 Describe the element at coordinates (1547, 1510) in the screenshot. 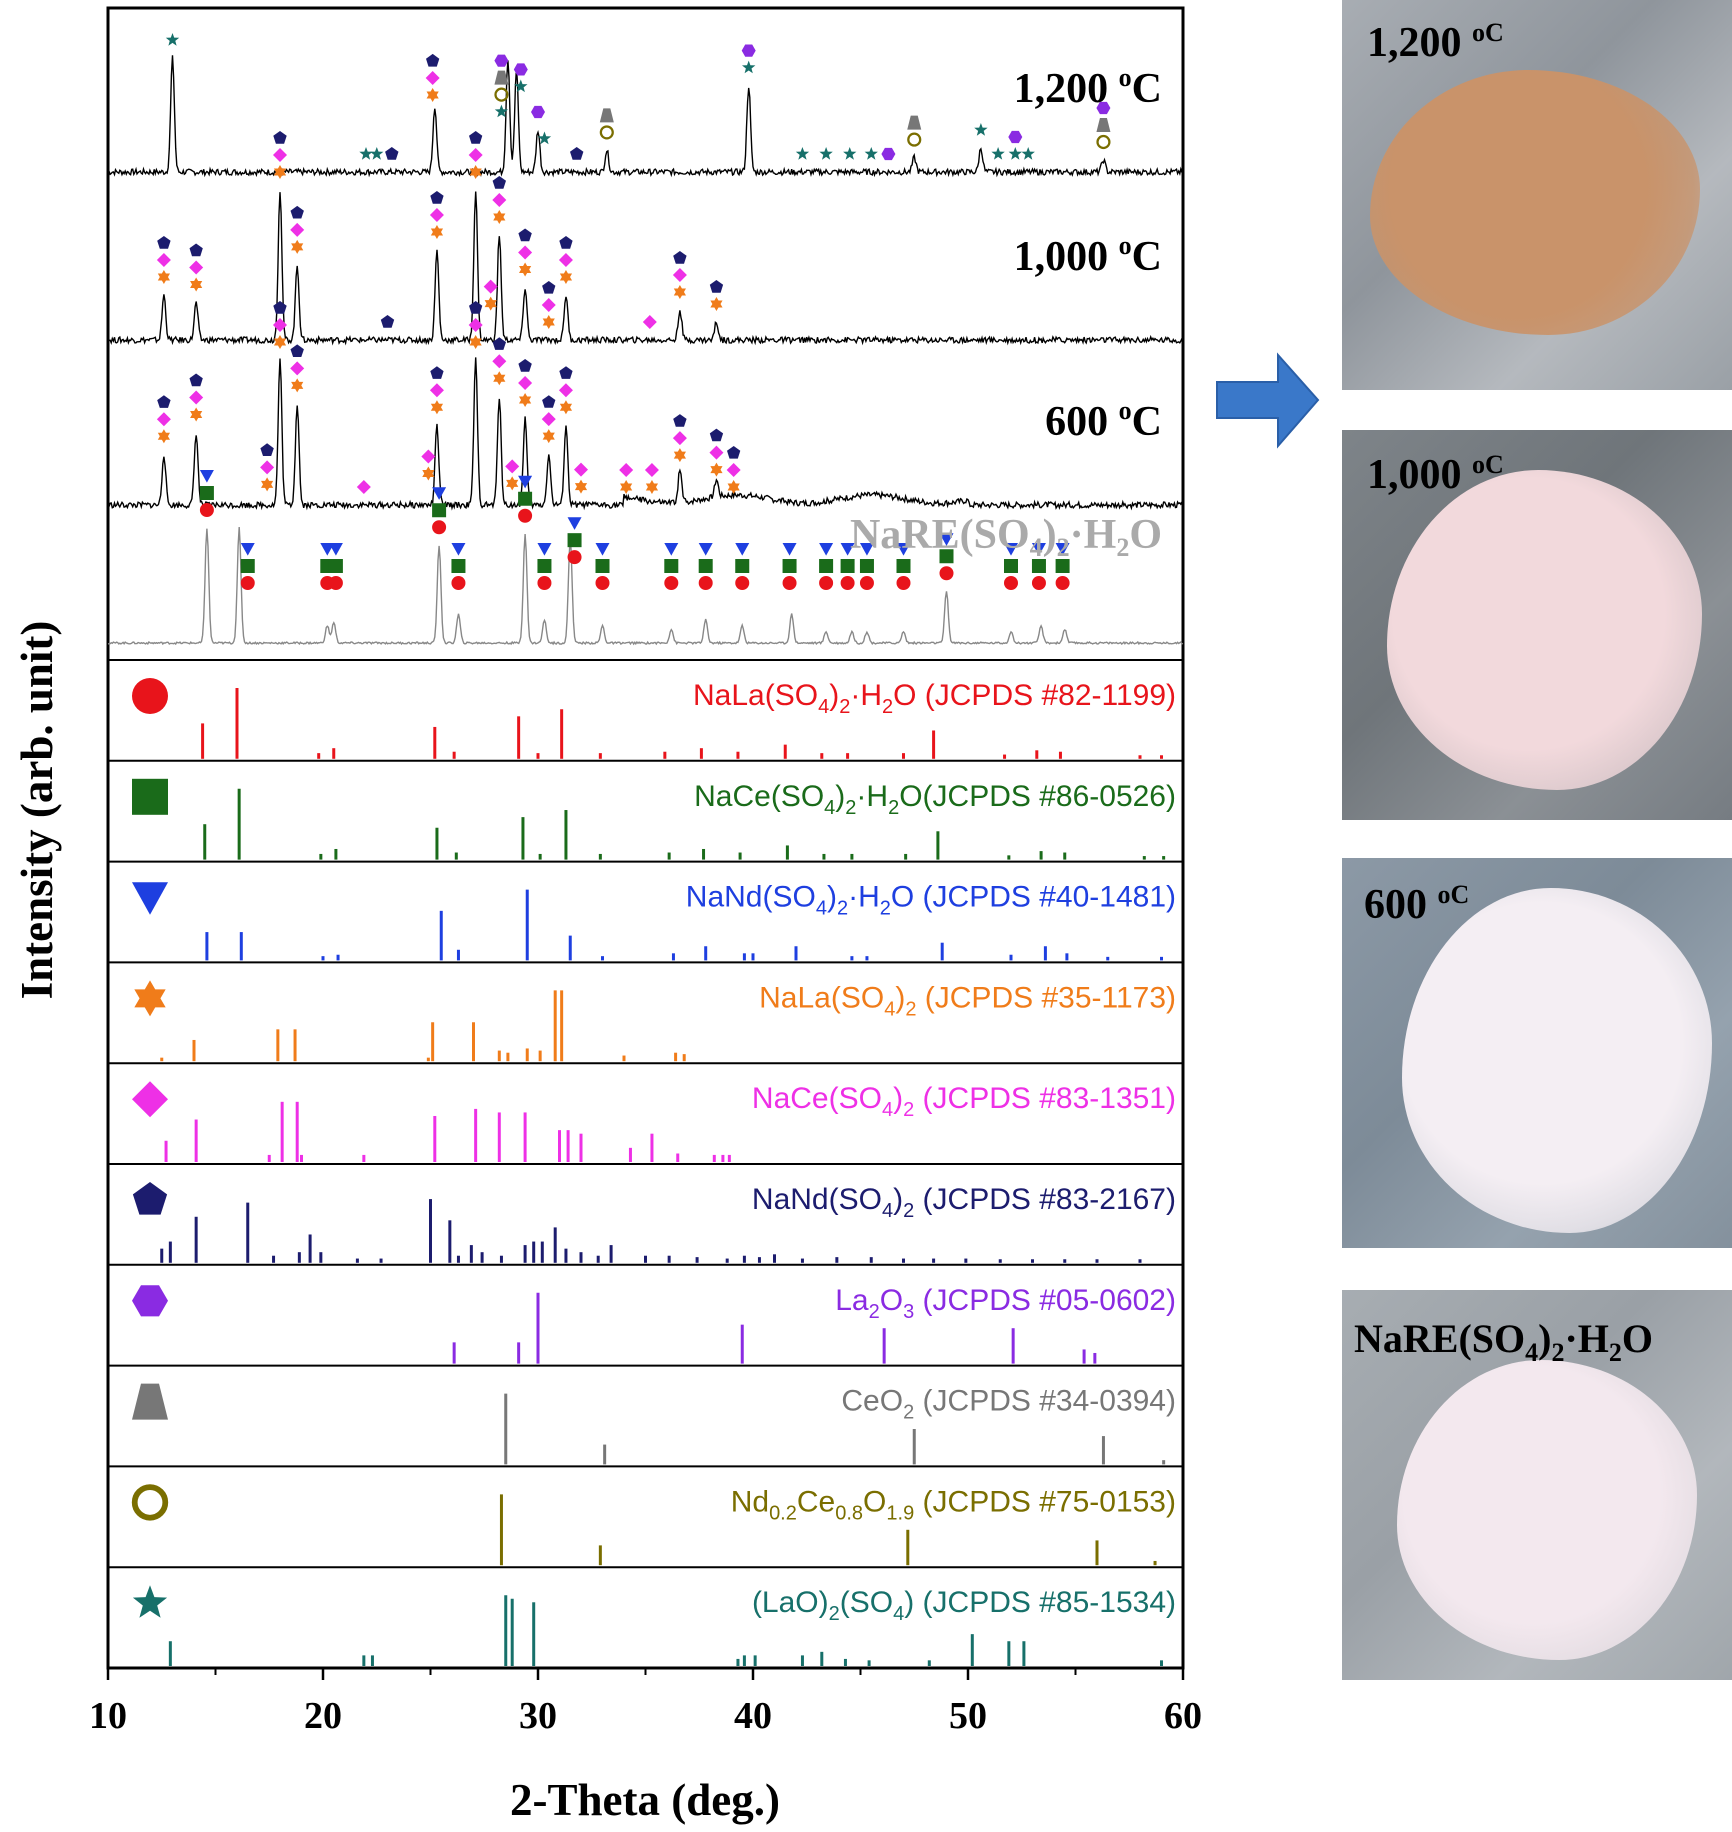

I see `powder-sample-NaRE` at that location.